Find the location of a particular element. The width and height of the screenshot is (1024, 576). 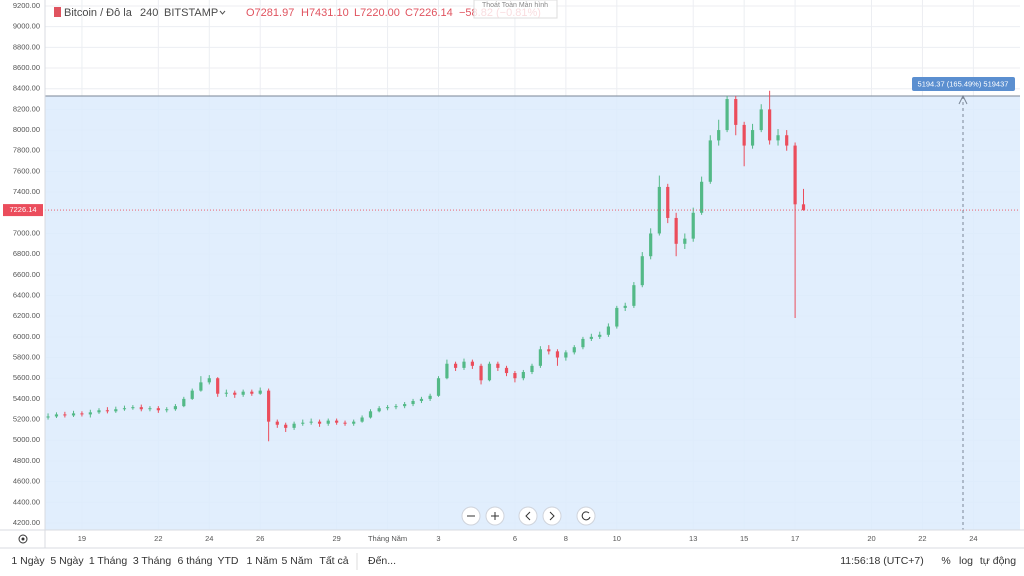

reset is located at coordinates (586, 516).